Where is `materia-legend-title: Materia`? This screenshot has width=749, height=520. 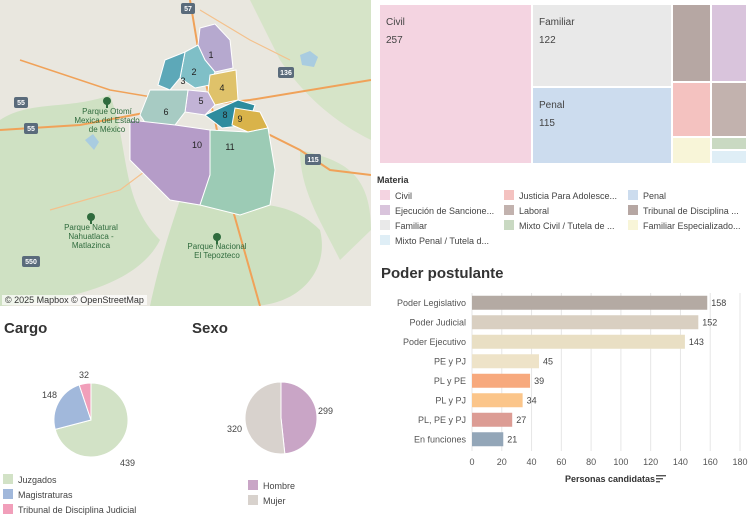
materia-legend-title: Materia is located at coordinates (393, 180).